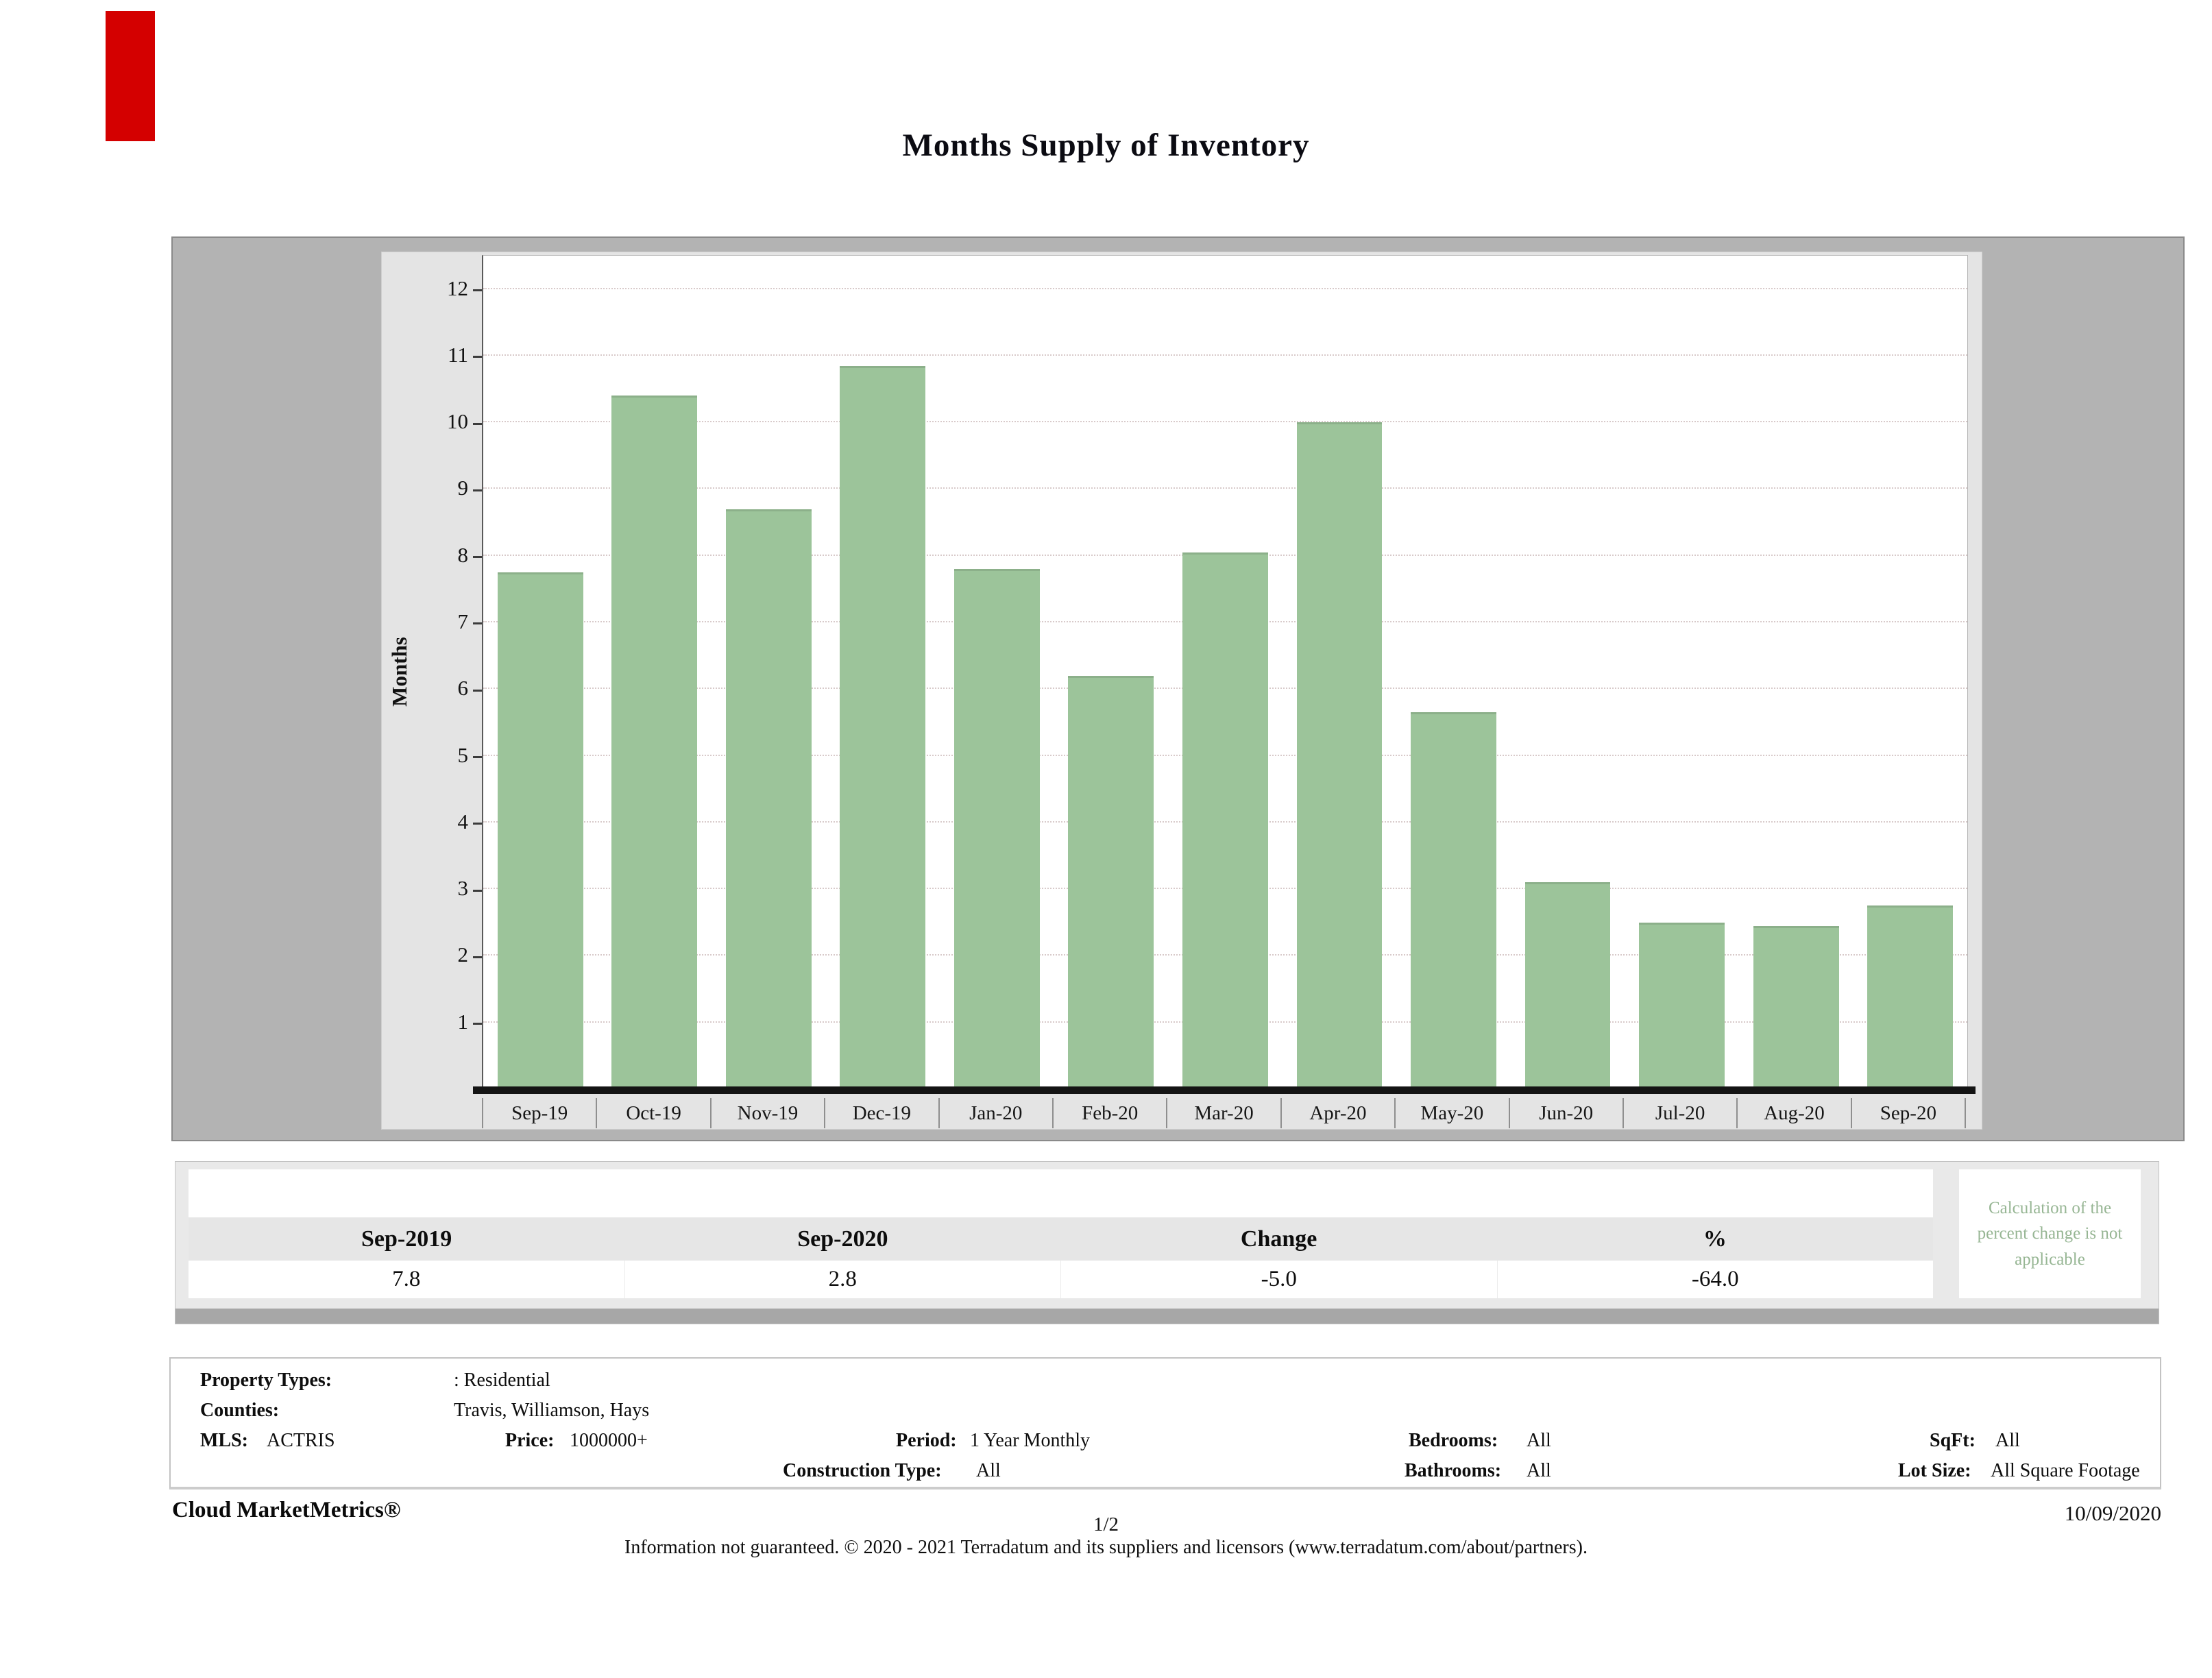 The image size is (2212, 1678). Describe the element at coordinates (406, 1239) in the screenshot. I see `summary-col-header-sep2019: Sep-2019` at that location.